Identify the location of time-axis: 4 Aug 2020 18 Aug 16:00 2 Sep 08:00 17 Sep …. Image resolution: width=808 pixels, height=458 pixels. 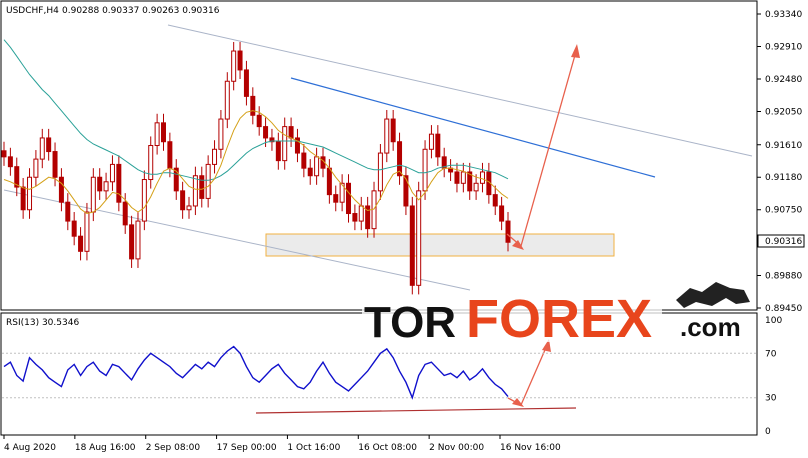
(282, 444).